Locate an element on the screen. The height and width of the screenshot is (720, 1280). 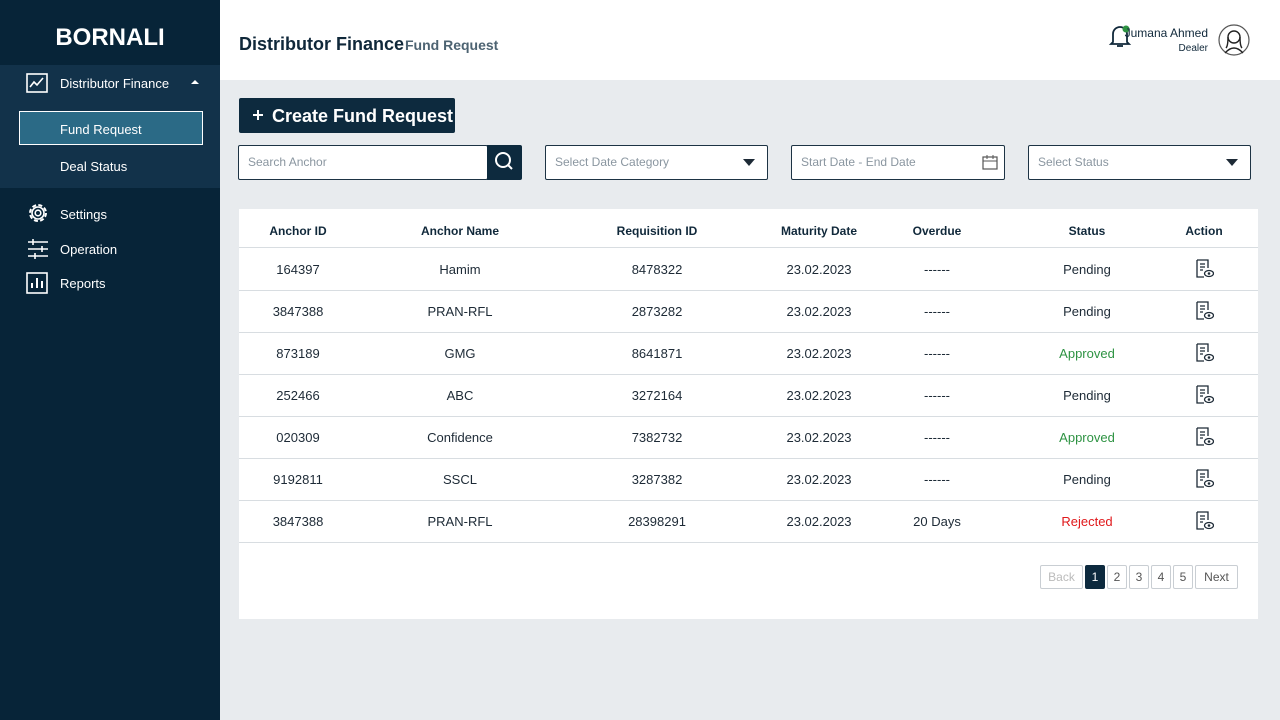
column-header: Anchor Name is located at coordinates (460, 231).